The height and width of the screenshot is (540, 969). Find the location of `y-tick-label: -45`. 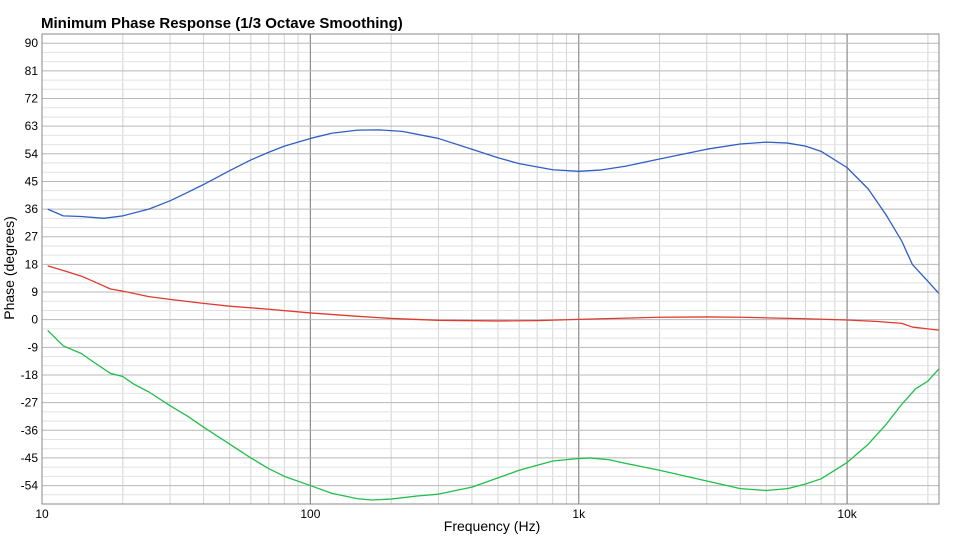

y-tick-label: -45 is located at coordinates (30, 458).